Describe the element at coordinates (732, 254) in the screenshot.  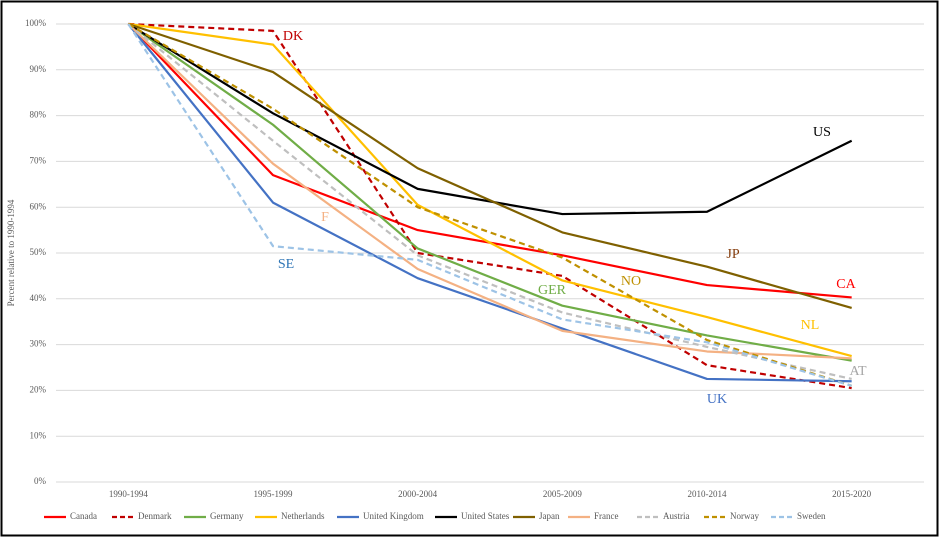
I see `annotation: JP` at that location.